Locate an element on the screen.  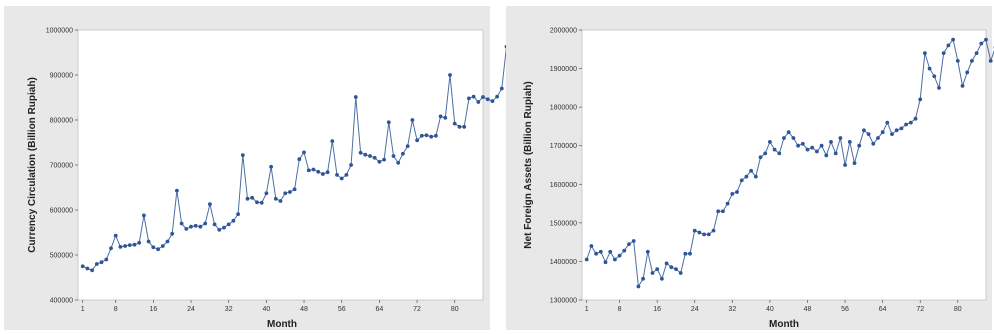
y-tick-label: 600000 is located at coordinates (61, 211).